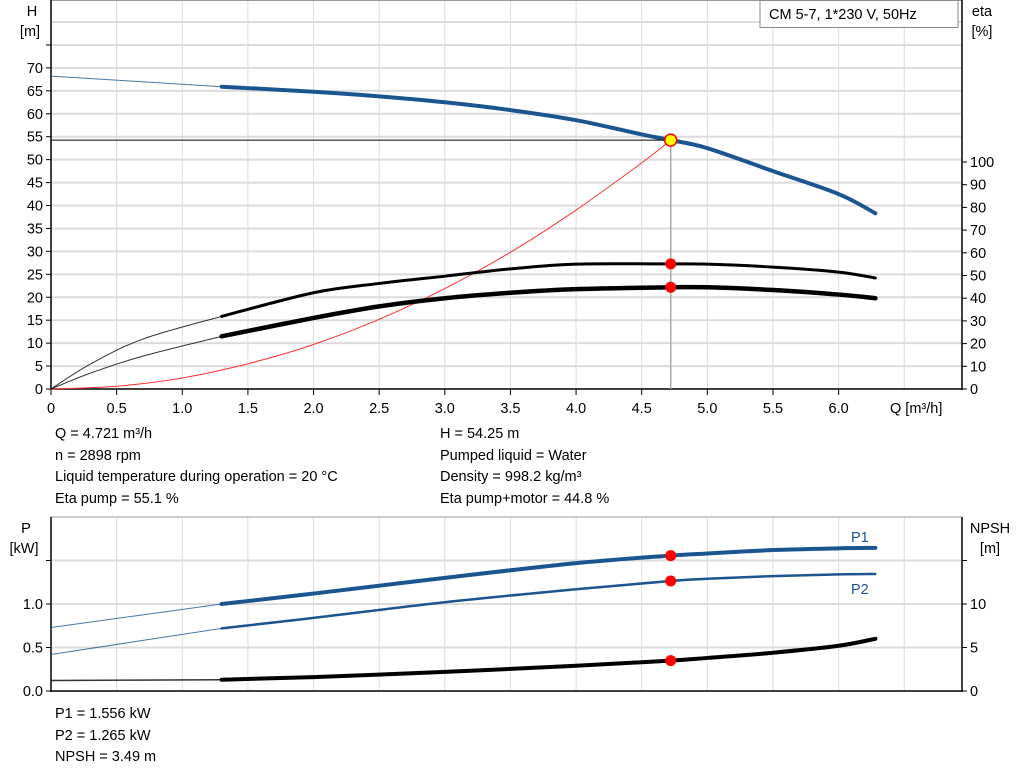 This screenshot has width=1024, height=781. I want to click on p-axis-unit: [kW], so click(24, 549).